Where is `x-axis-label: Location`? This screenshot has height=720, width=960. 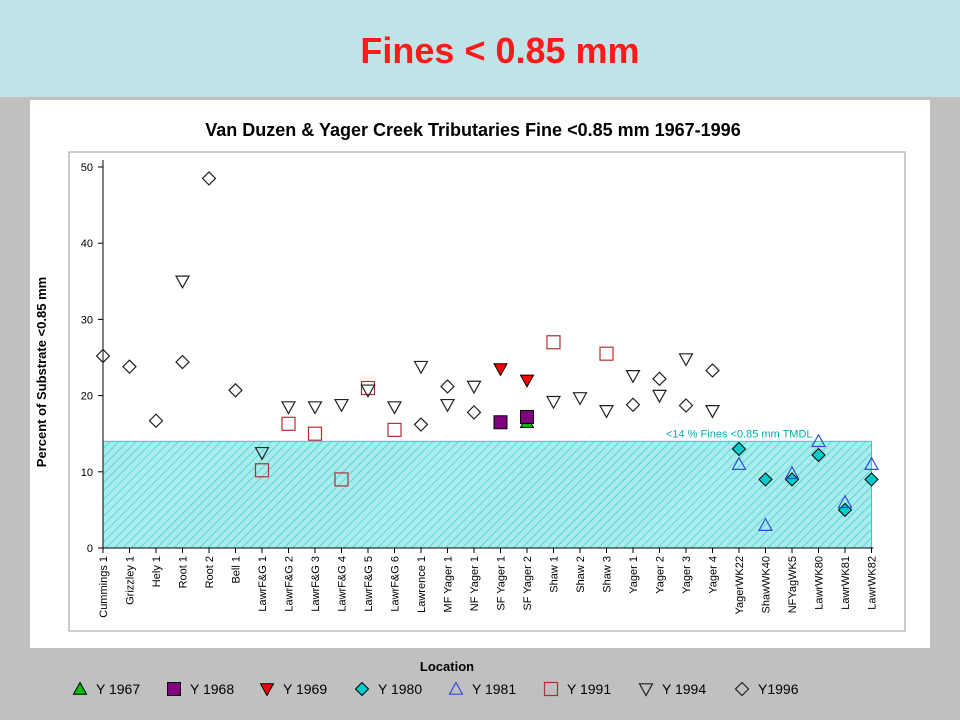
x-axis-label: Location is located at coordinates (447, 666).